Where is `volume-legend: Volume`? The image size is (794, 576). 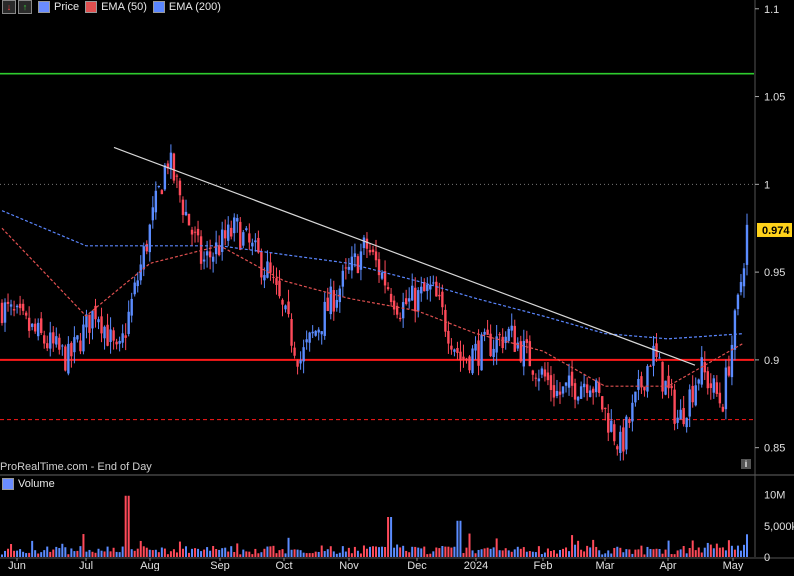 volume-legend: Volume is located at coordinates (27, 484).